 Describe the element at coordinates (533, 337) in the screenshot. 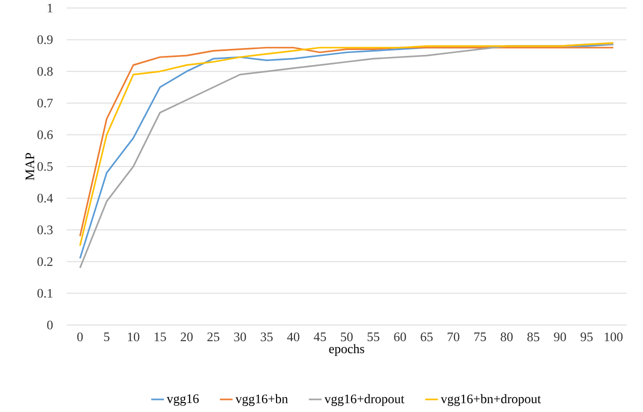

I see `x-tick-label: 85` at that location.